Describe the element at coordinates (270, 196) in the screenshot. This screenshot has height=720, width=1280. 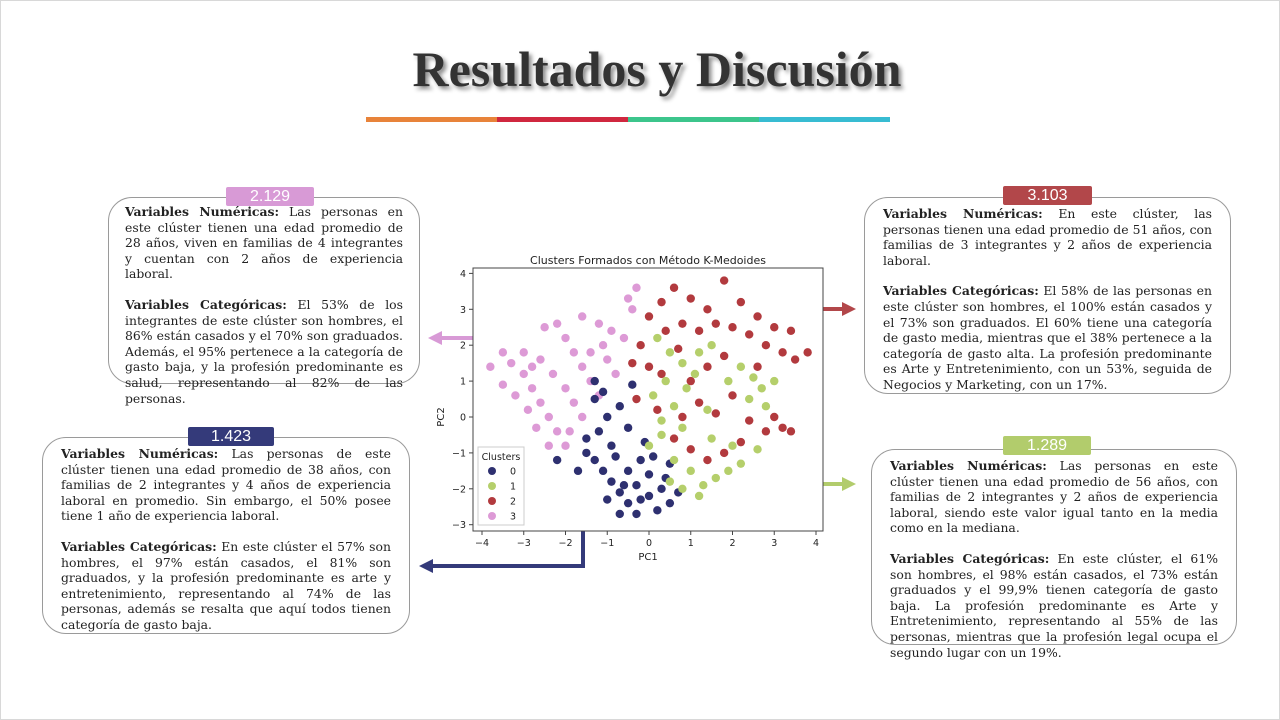
I see `cluster-badge-pink: 2.129` at that location.